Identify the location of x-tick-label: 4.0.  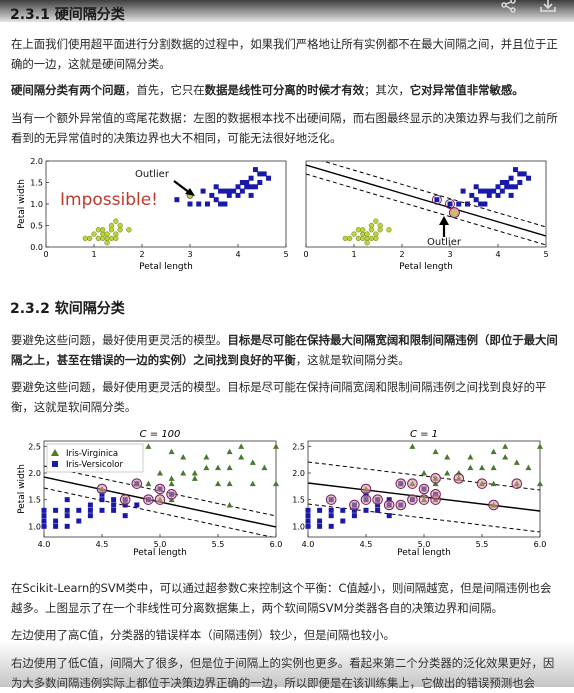
(308, 544).